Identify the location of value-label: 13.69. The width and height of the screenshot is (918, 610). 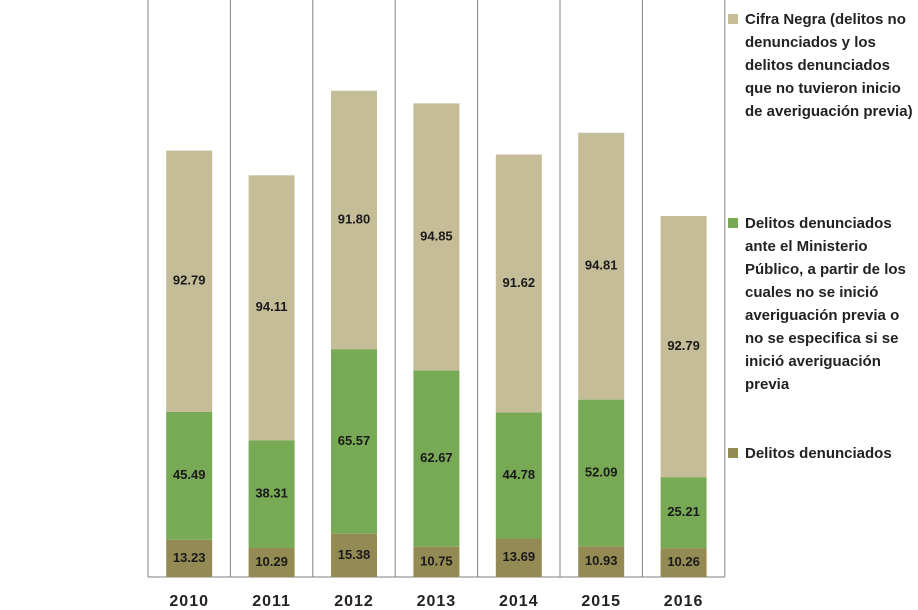
(519, 556).